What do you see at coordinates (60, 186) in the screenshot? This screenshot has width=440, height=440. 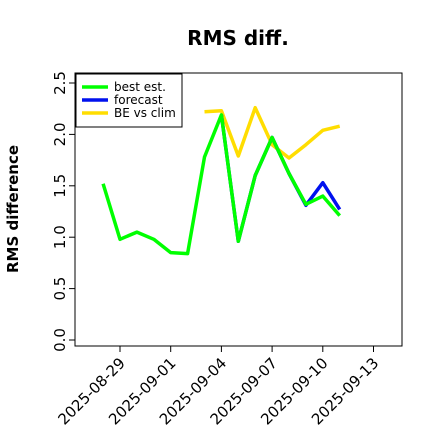 I see `y-tick-label: 1.5` at bounding box center [60, 186].